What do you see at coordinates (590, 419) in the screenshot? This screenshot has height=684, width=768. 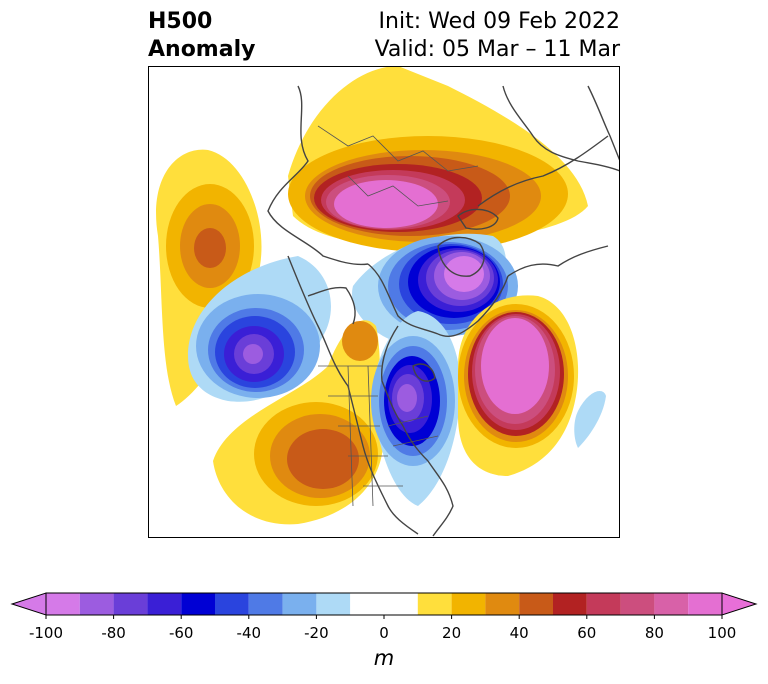 I see `anomaly-east-atlantic-negative` at bounding box center [590, 419].